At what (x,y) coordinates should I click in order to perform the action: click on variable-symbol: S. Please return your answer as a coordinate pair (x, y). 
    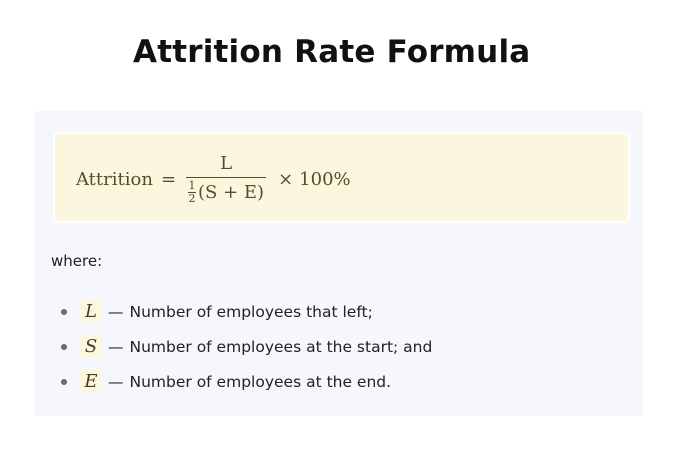
    Looking at the image, I should click on (91, 346).